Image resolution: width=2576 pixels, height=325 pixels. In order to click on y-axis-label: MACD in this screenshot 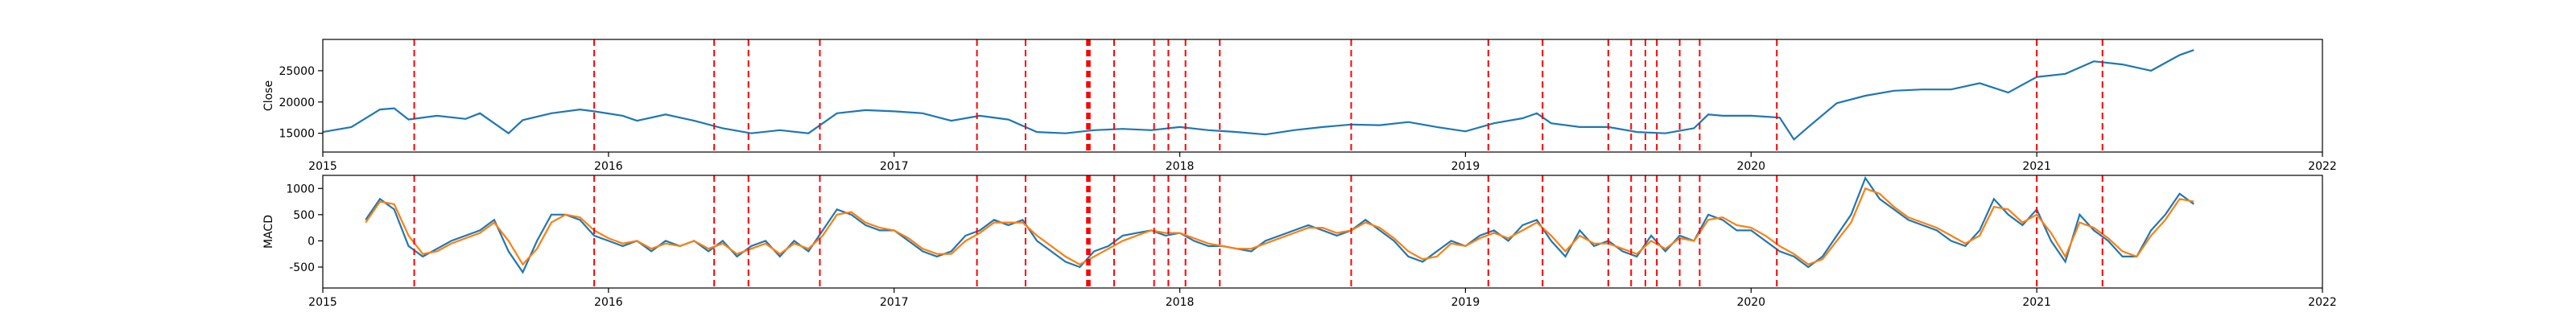, I will do `click(268, 232)`.